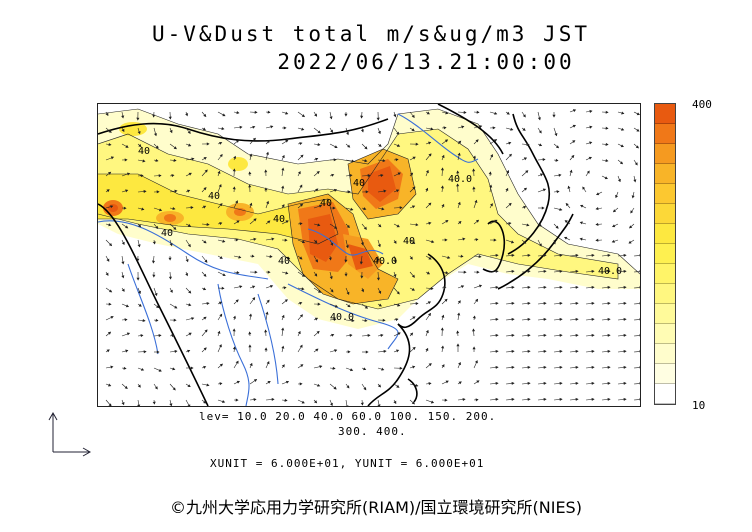  Describe the element at coordinates (636, 336) in the screenshot. I see `wind-vector` at that location.